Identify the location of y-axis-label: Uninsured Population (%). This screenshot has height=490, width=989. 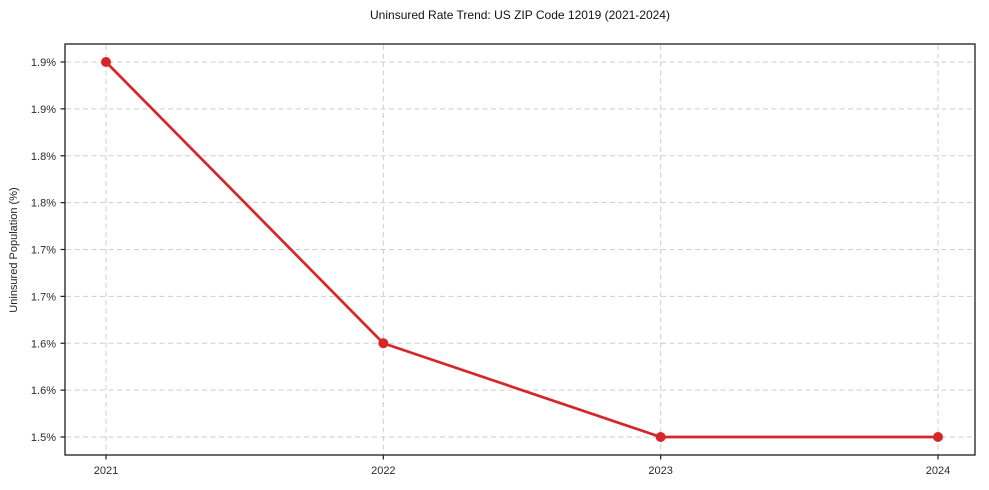
(14, 250).